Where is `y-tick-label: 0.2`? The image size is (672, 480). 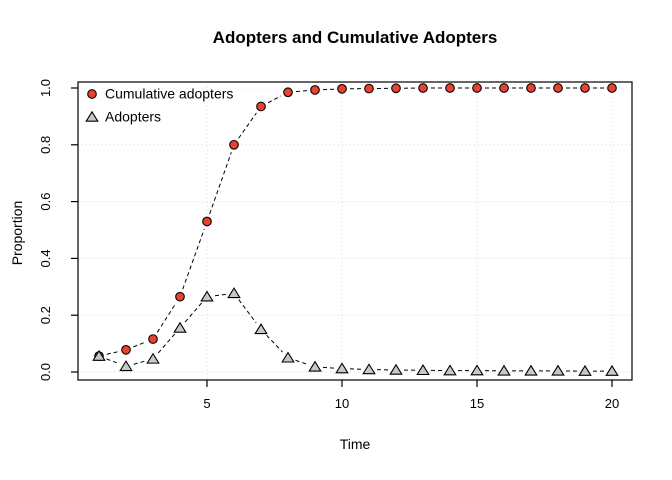
y-tick-label: 0.2 is located at coordinates (45, 315).